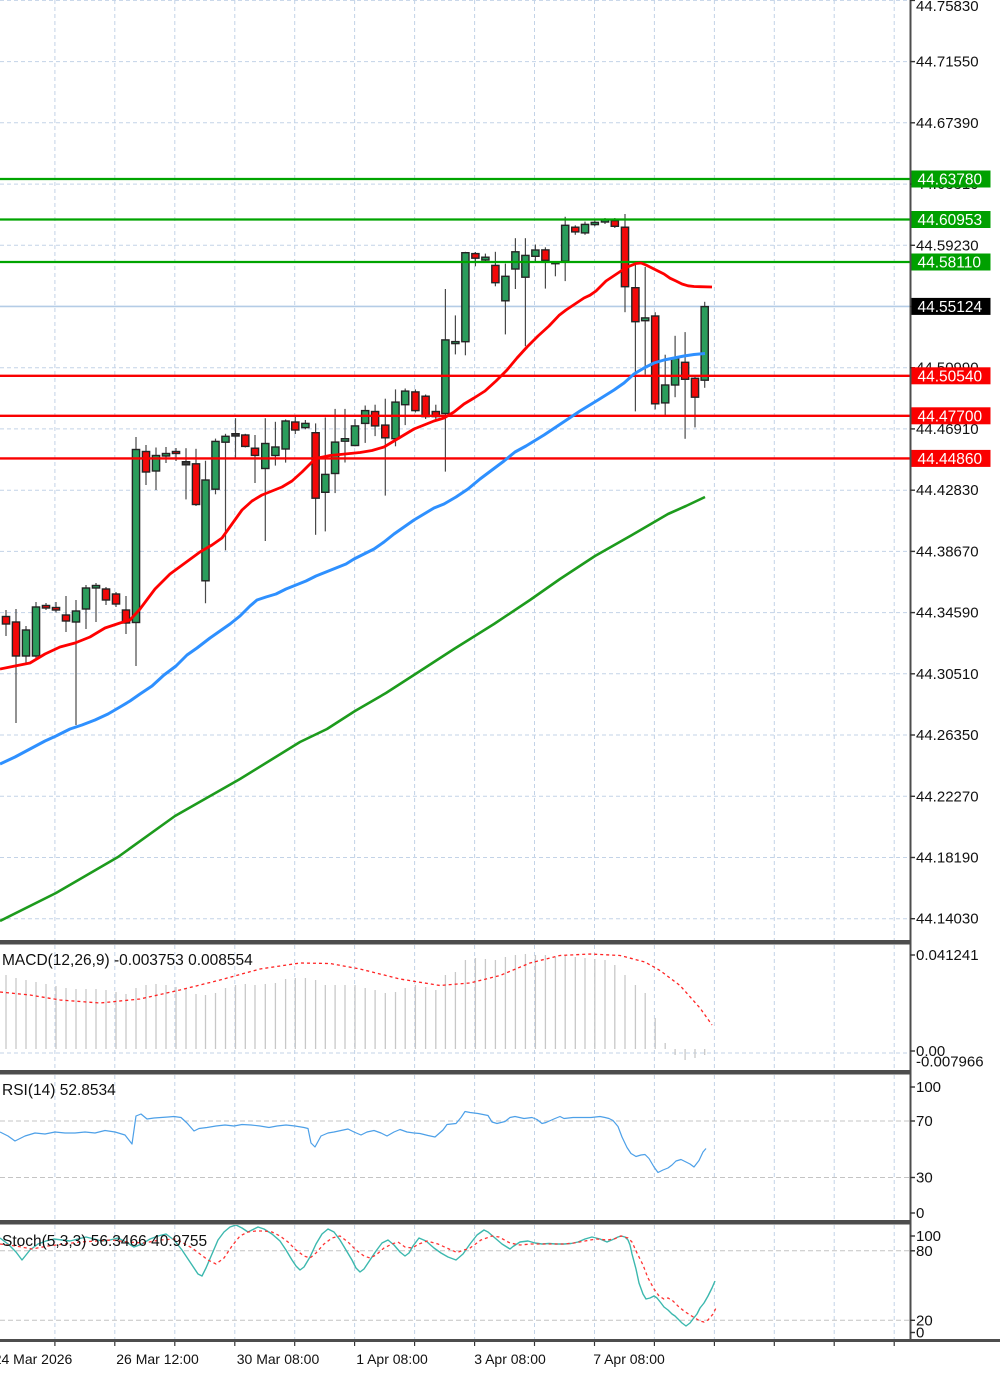 The height and width of the screenshot is (1381, 1000). Describe the element at coordinates (924, 1178) in the screenshot. I see `svg-text: 30` at that location.